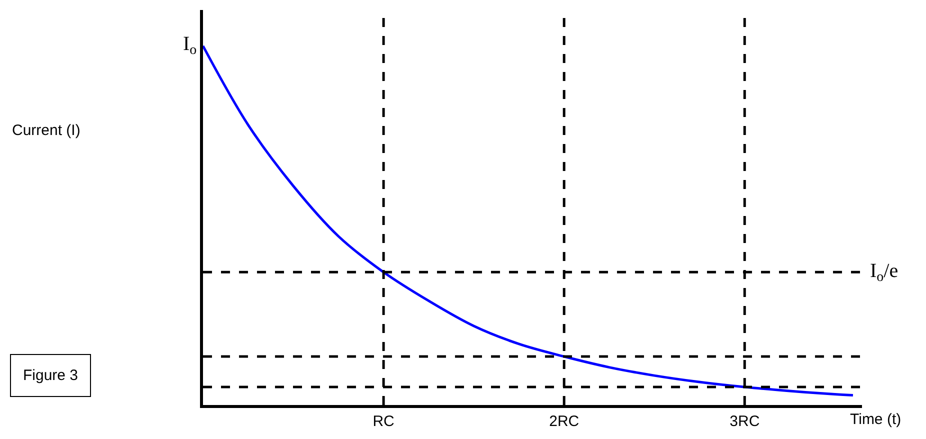 This screenshot has height=439, width=926. Describe the element at coordinates (884, 273) in the screenshot. I see `ref-line-label: I$_{o}$/e` at that location.